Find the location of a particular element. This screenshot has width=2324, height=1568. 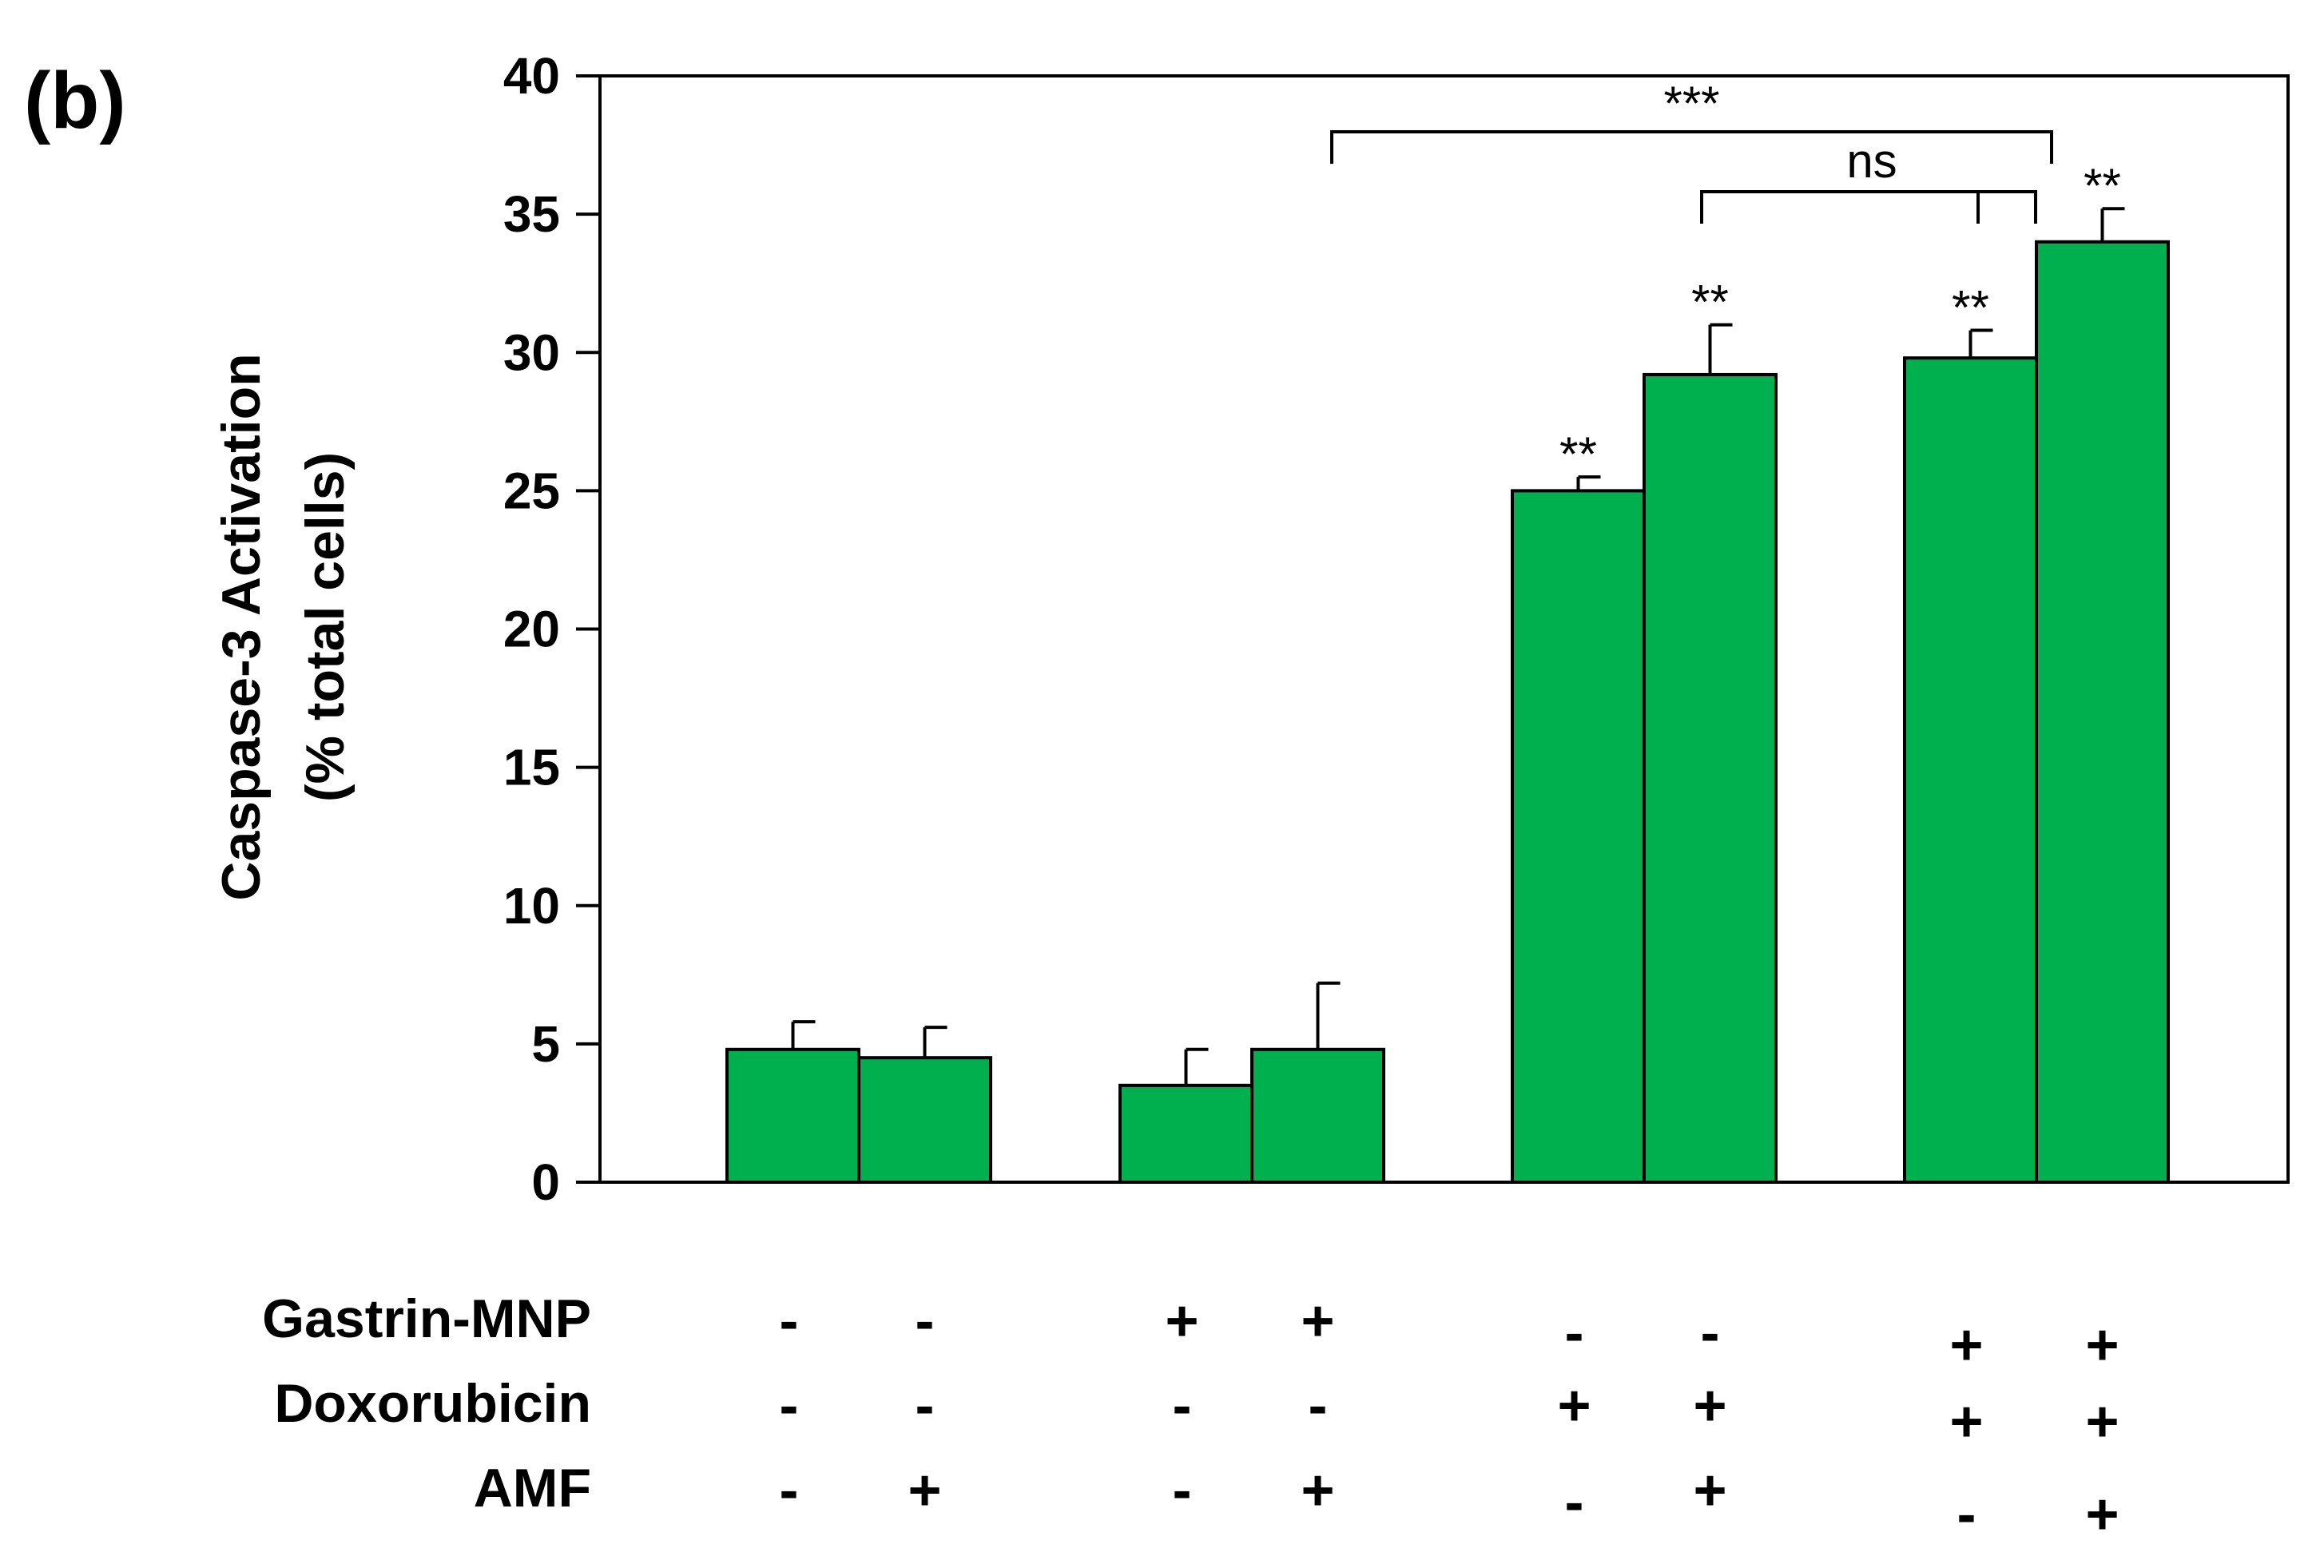

y-tick-label: 5 is located at coordinates (545, 1044).